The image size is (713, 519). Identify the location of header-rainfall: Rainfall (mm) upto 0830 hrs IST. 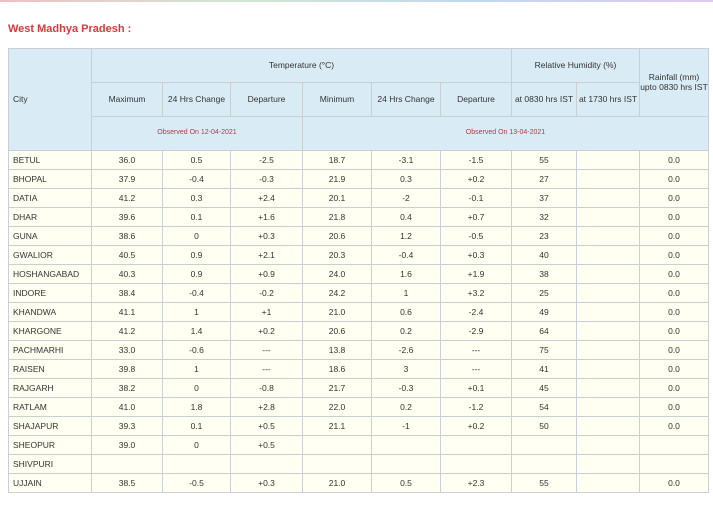
(674, 82).